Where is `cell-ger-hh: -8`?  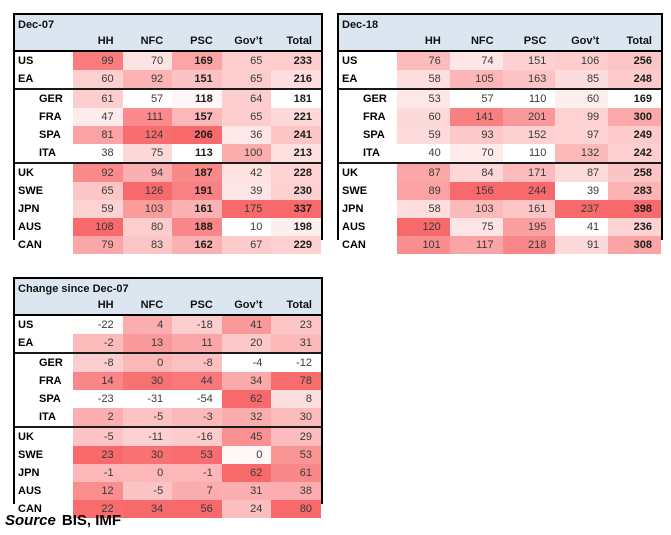
cell-ger-hh: -8 is located at coordinates (98, 362).